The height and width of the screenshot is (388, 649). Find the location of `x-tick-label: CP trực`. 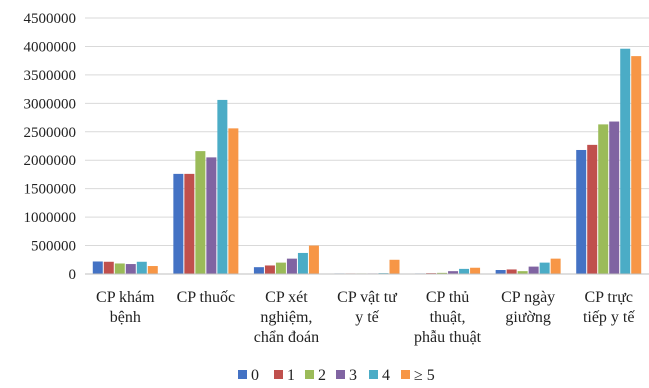

x-tick-label: CP trực is located at coordinates (608, 297).